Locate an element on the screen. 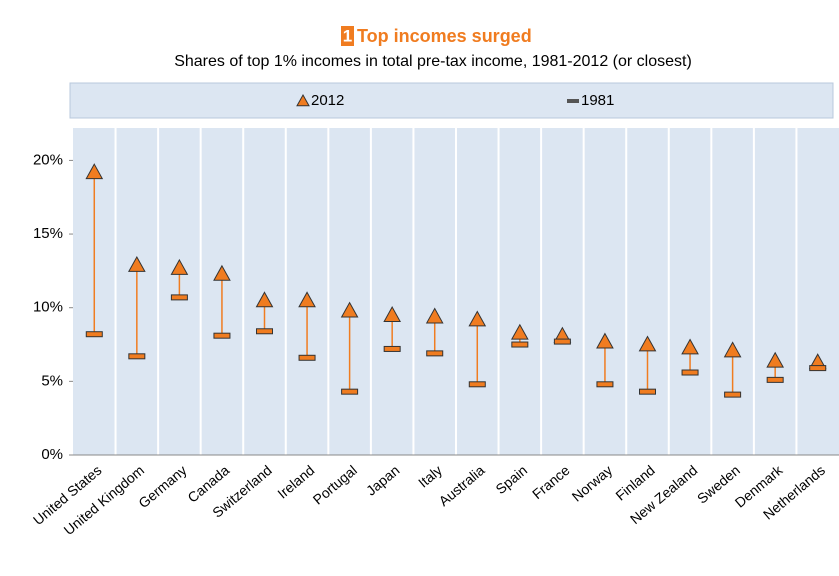  x-tick-label: Spain is located at coordinates (511, 479).